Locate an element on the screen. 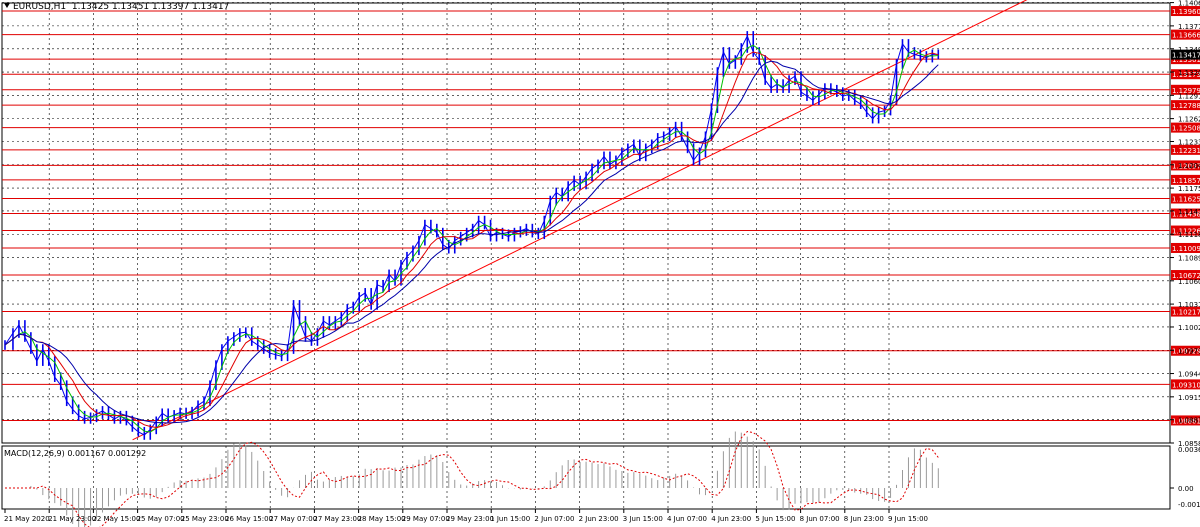  dropdown-triangle-icon is located at coordinates (7, 5).